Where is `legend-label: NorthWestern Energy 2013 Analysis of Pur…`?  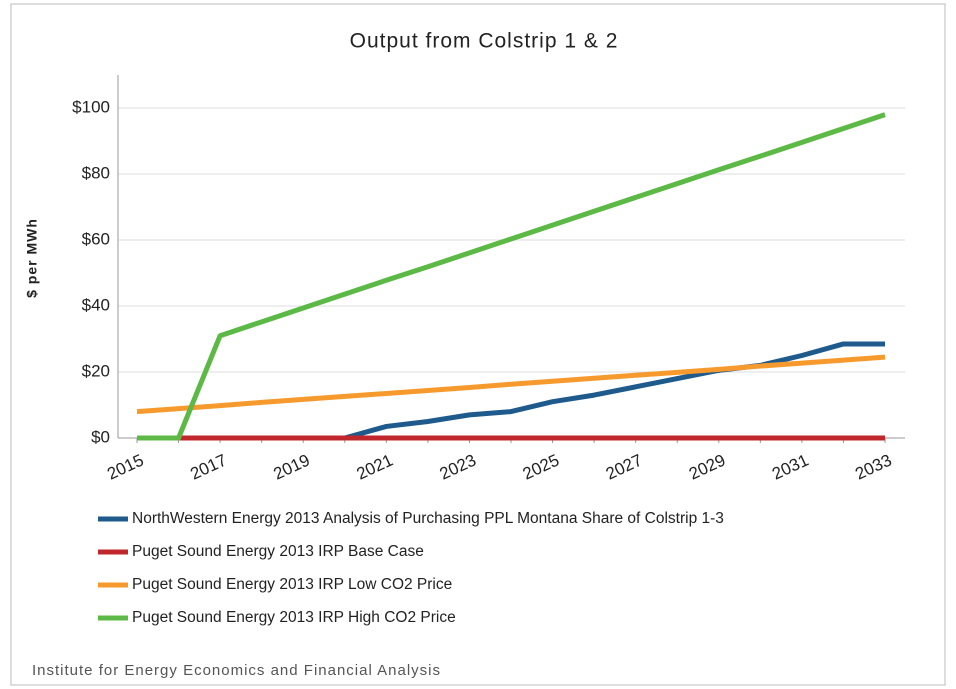
legend-label: NorthWestern Energy 2013 Analysis of Pur… is located at coordinates (428, 518).